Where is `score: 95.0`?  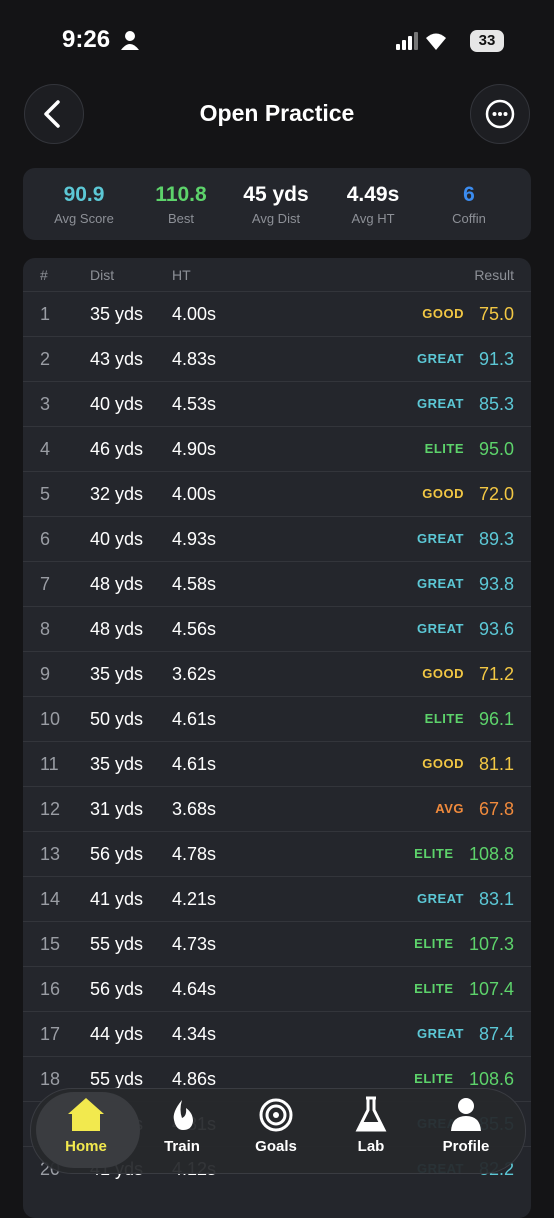
score: 95.0 is located at coordinates (496, 449).